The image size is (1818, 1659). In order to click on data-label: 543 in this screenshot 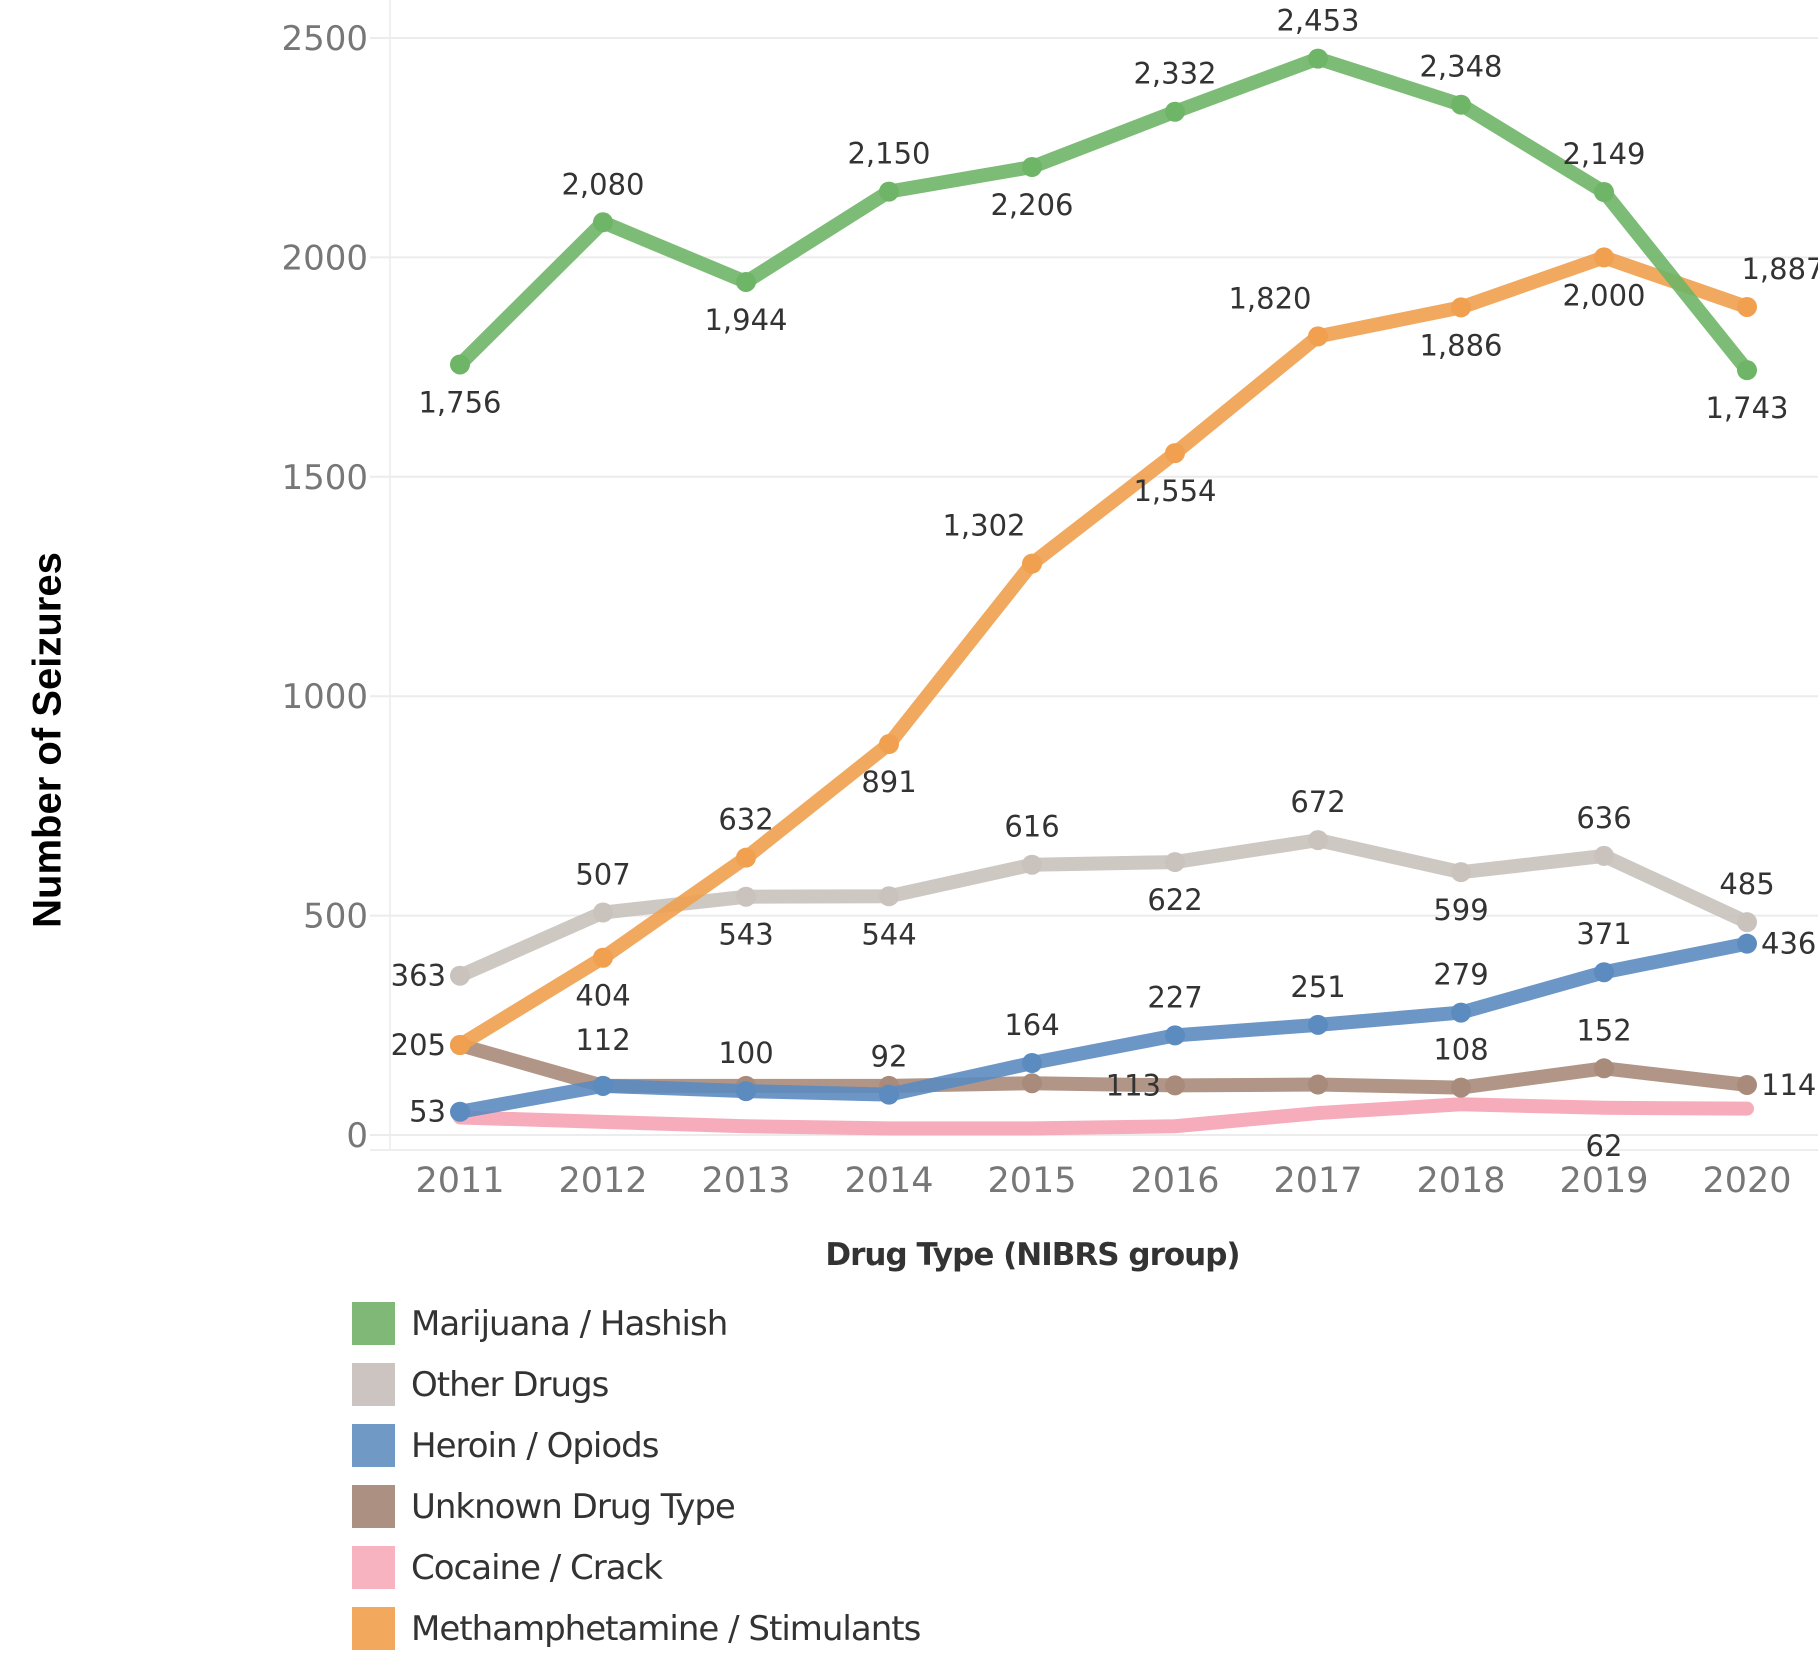, I will do `click(745, 935)`.